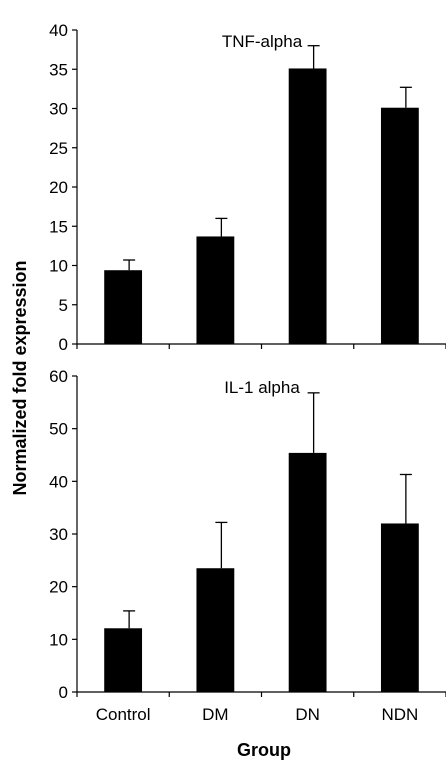  I want to click on x-tick-label: Control, so click(123, 714).